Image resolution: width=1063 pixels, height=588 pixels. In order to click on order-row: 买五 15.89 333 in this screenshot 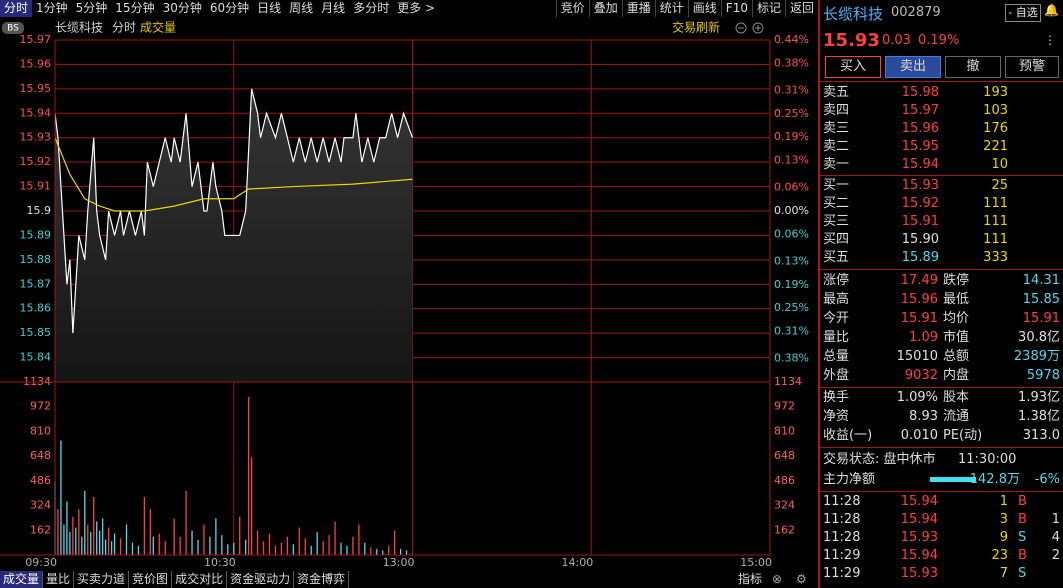, I will do `click(941, 258)`.